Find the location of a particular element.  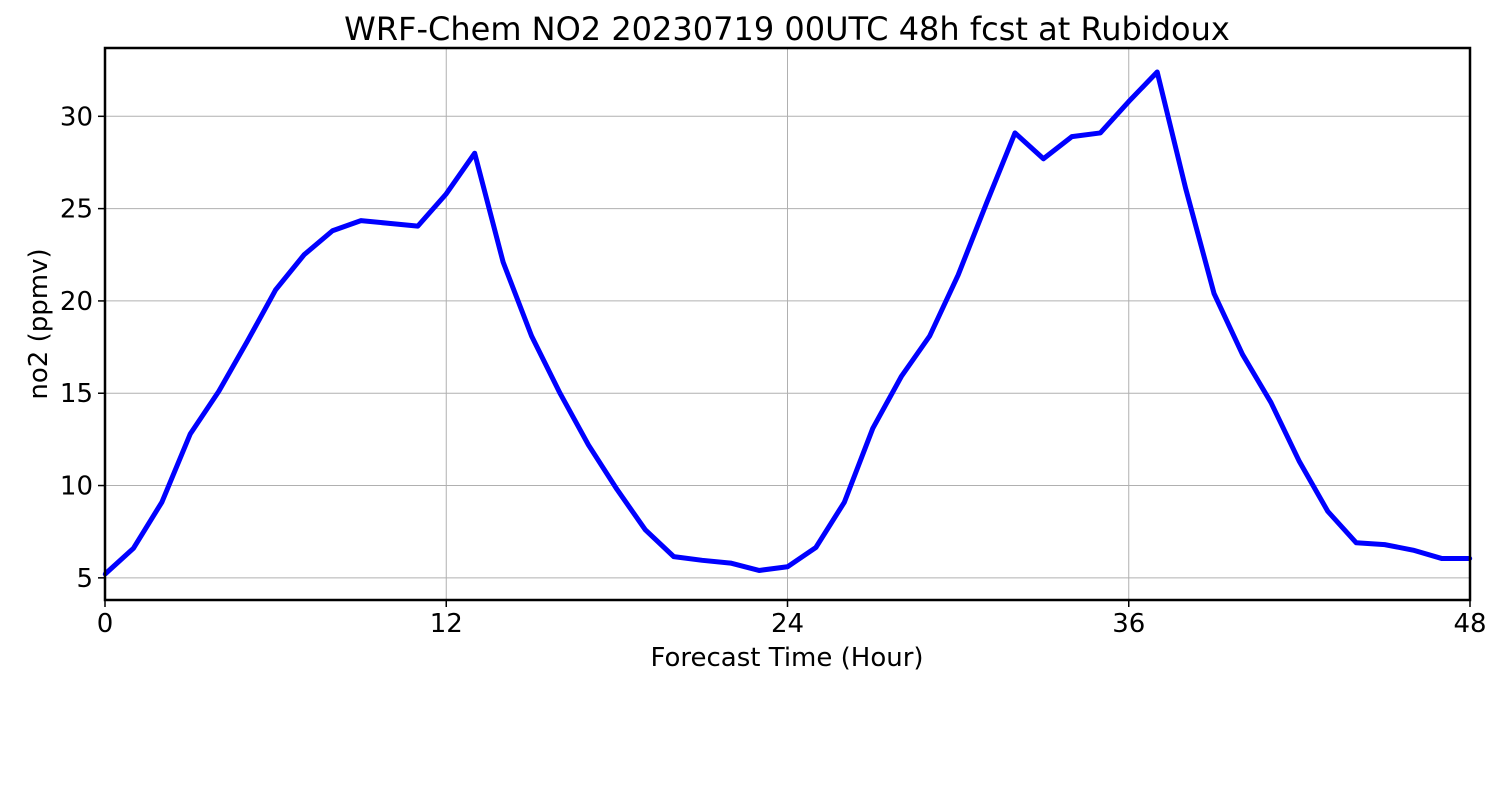

y-tick-label: 30 is located at coordinates (76, 117).